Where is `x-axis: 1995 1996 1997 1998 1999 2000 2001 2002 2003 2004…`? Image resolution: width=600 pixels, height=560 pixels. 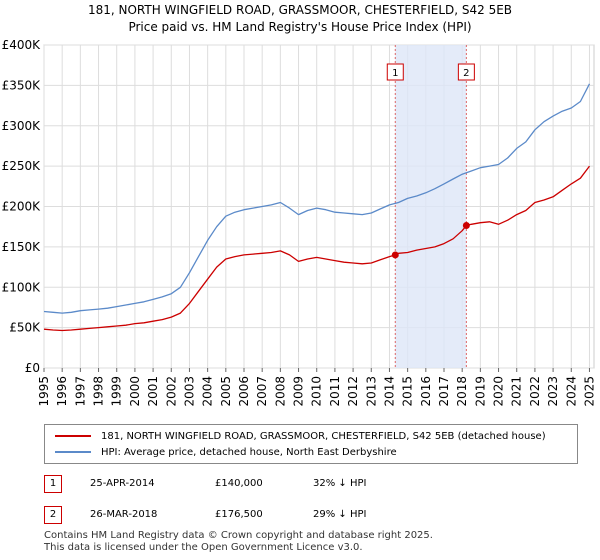
x-axis: 1995 1996 1997 1998 1999 2000 2001 2002 2003 2004… is located at coordinates (316, 387).